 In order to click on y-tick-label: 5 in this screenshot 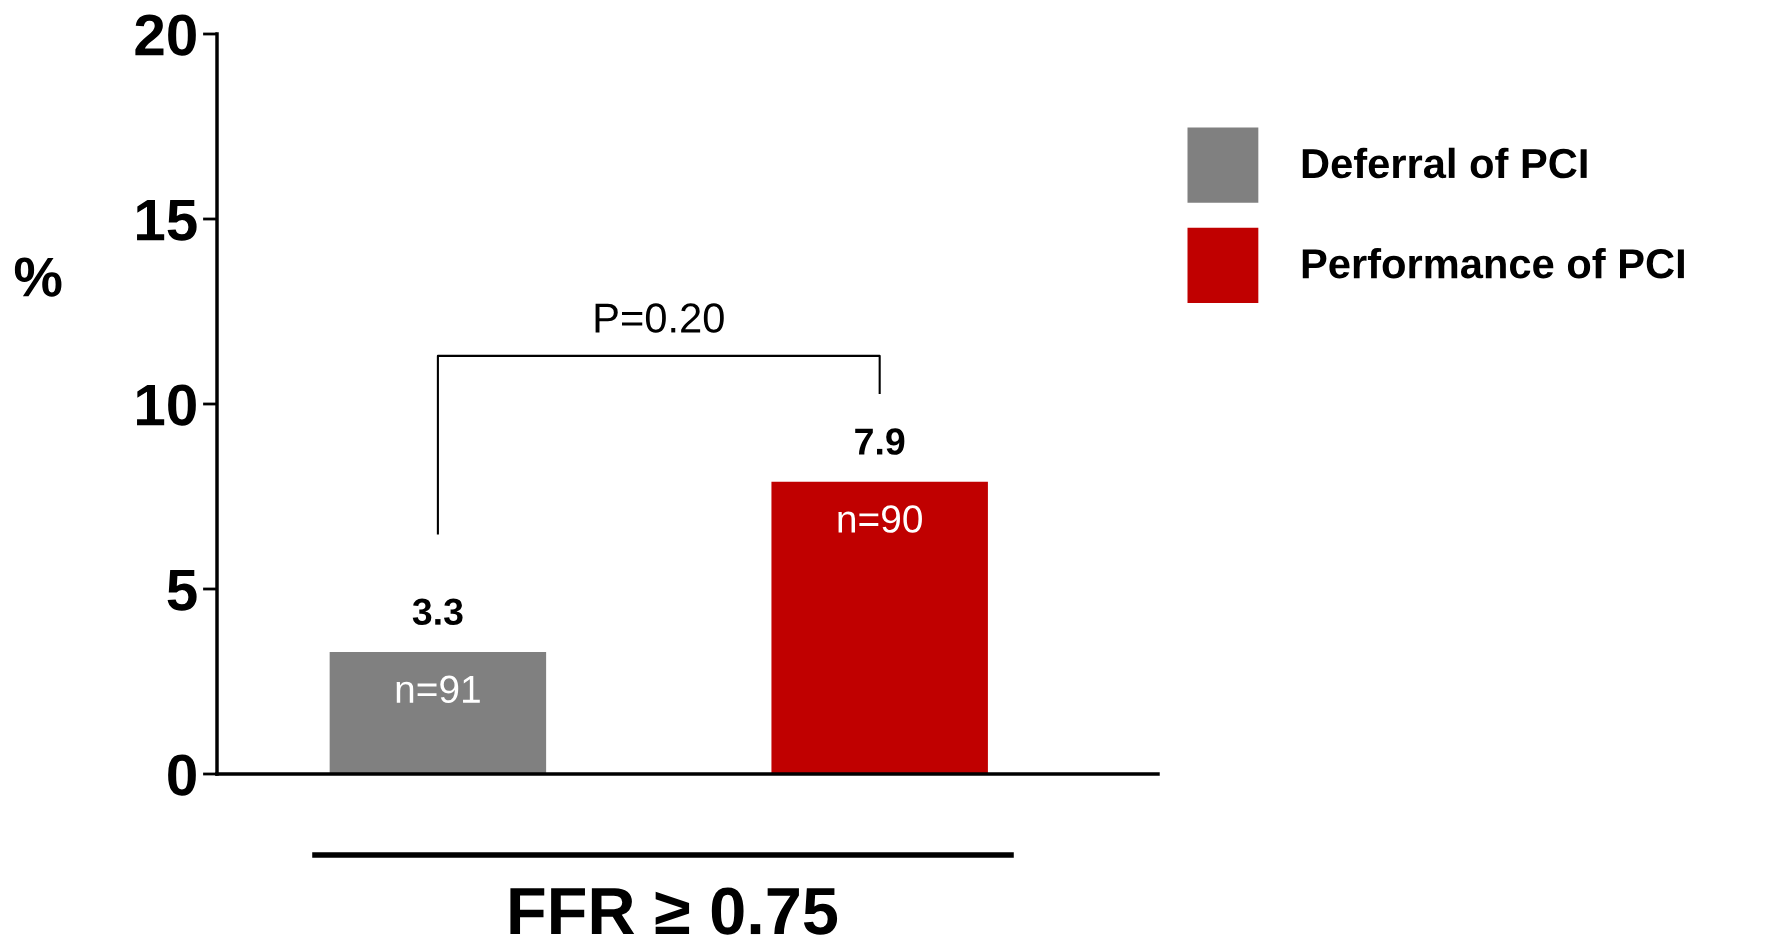, I will do `click(182, 590)`.